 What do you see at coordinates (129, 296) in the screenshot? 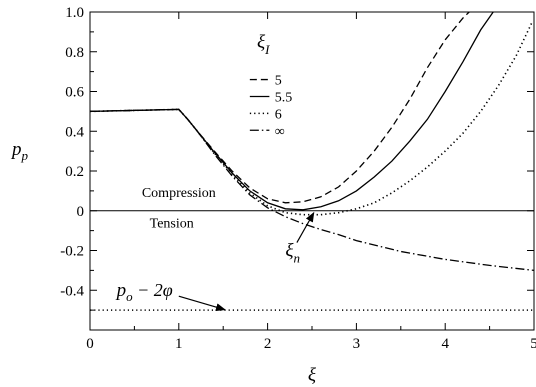
I see `po-sub: o` at bounding box center [129, 296].